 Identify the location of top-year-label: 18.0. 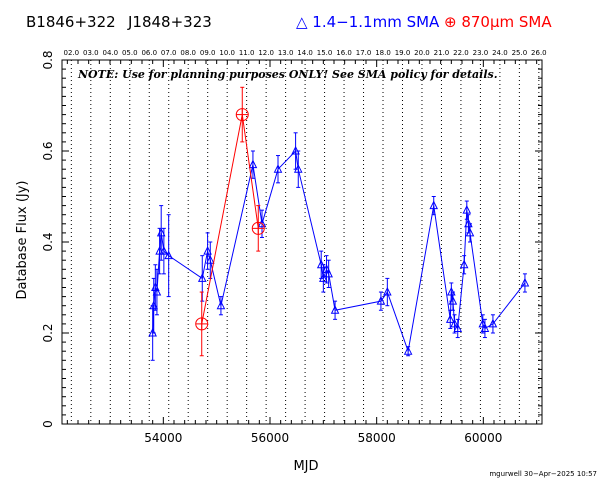
(383, 53).